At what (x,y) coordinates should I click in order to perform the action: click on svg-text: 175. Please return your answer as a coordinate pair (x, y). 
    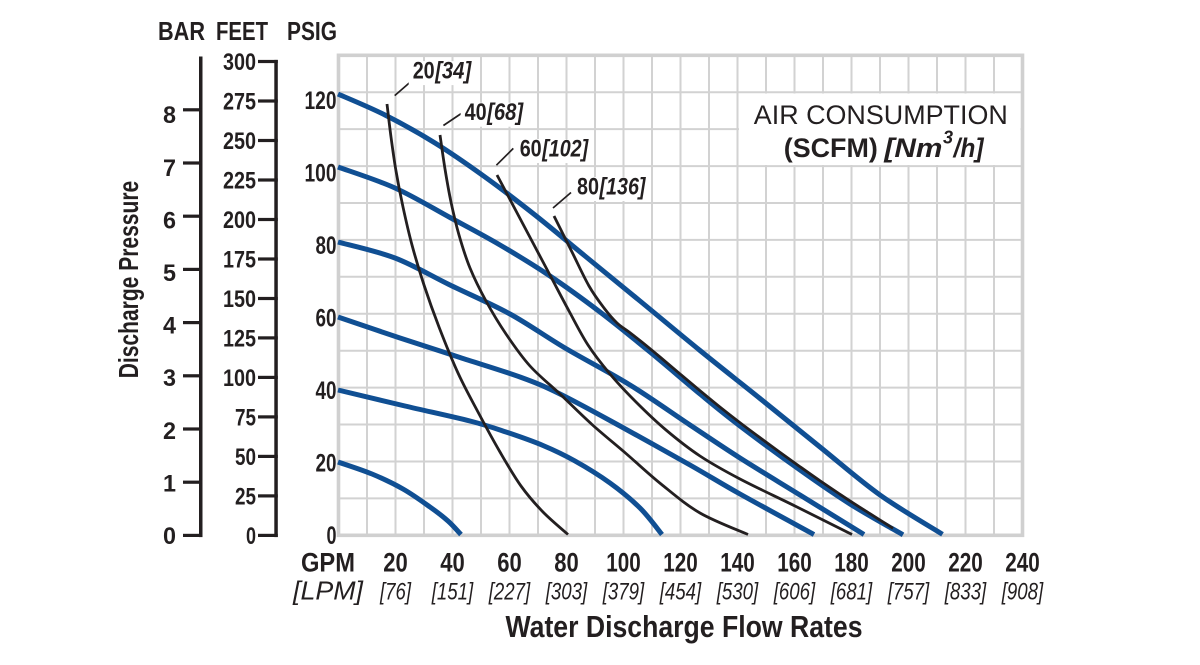
    Looking at the image, I should click on (239, 260).